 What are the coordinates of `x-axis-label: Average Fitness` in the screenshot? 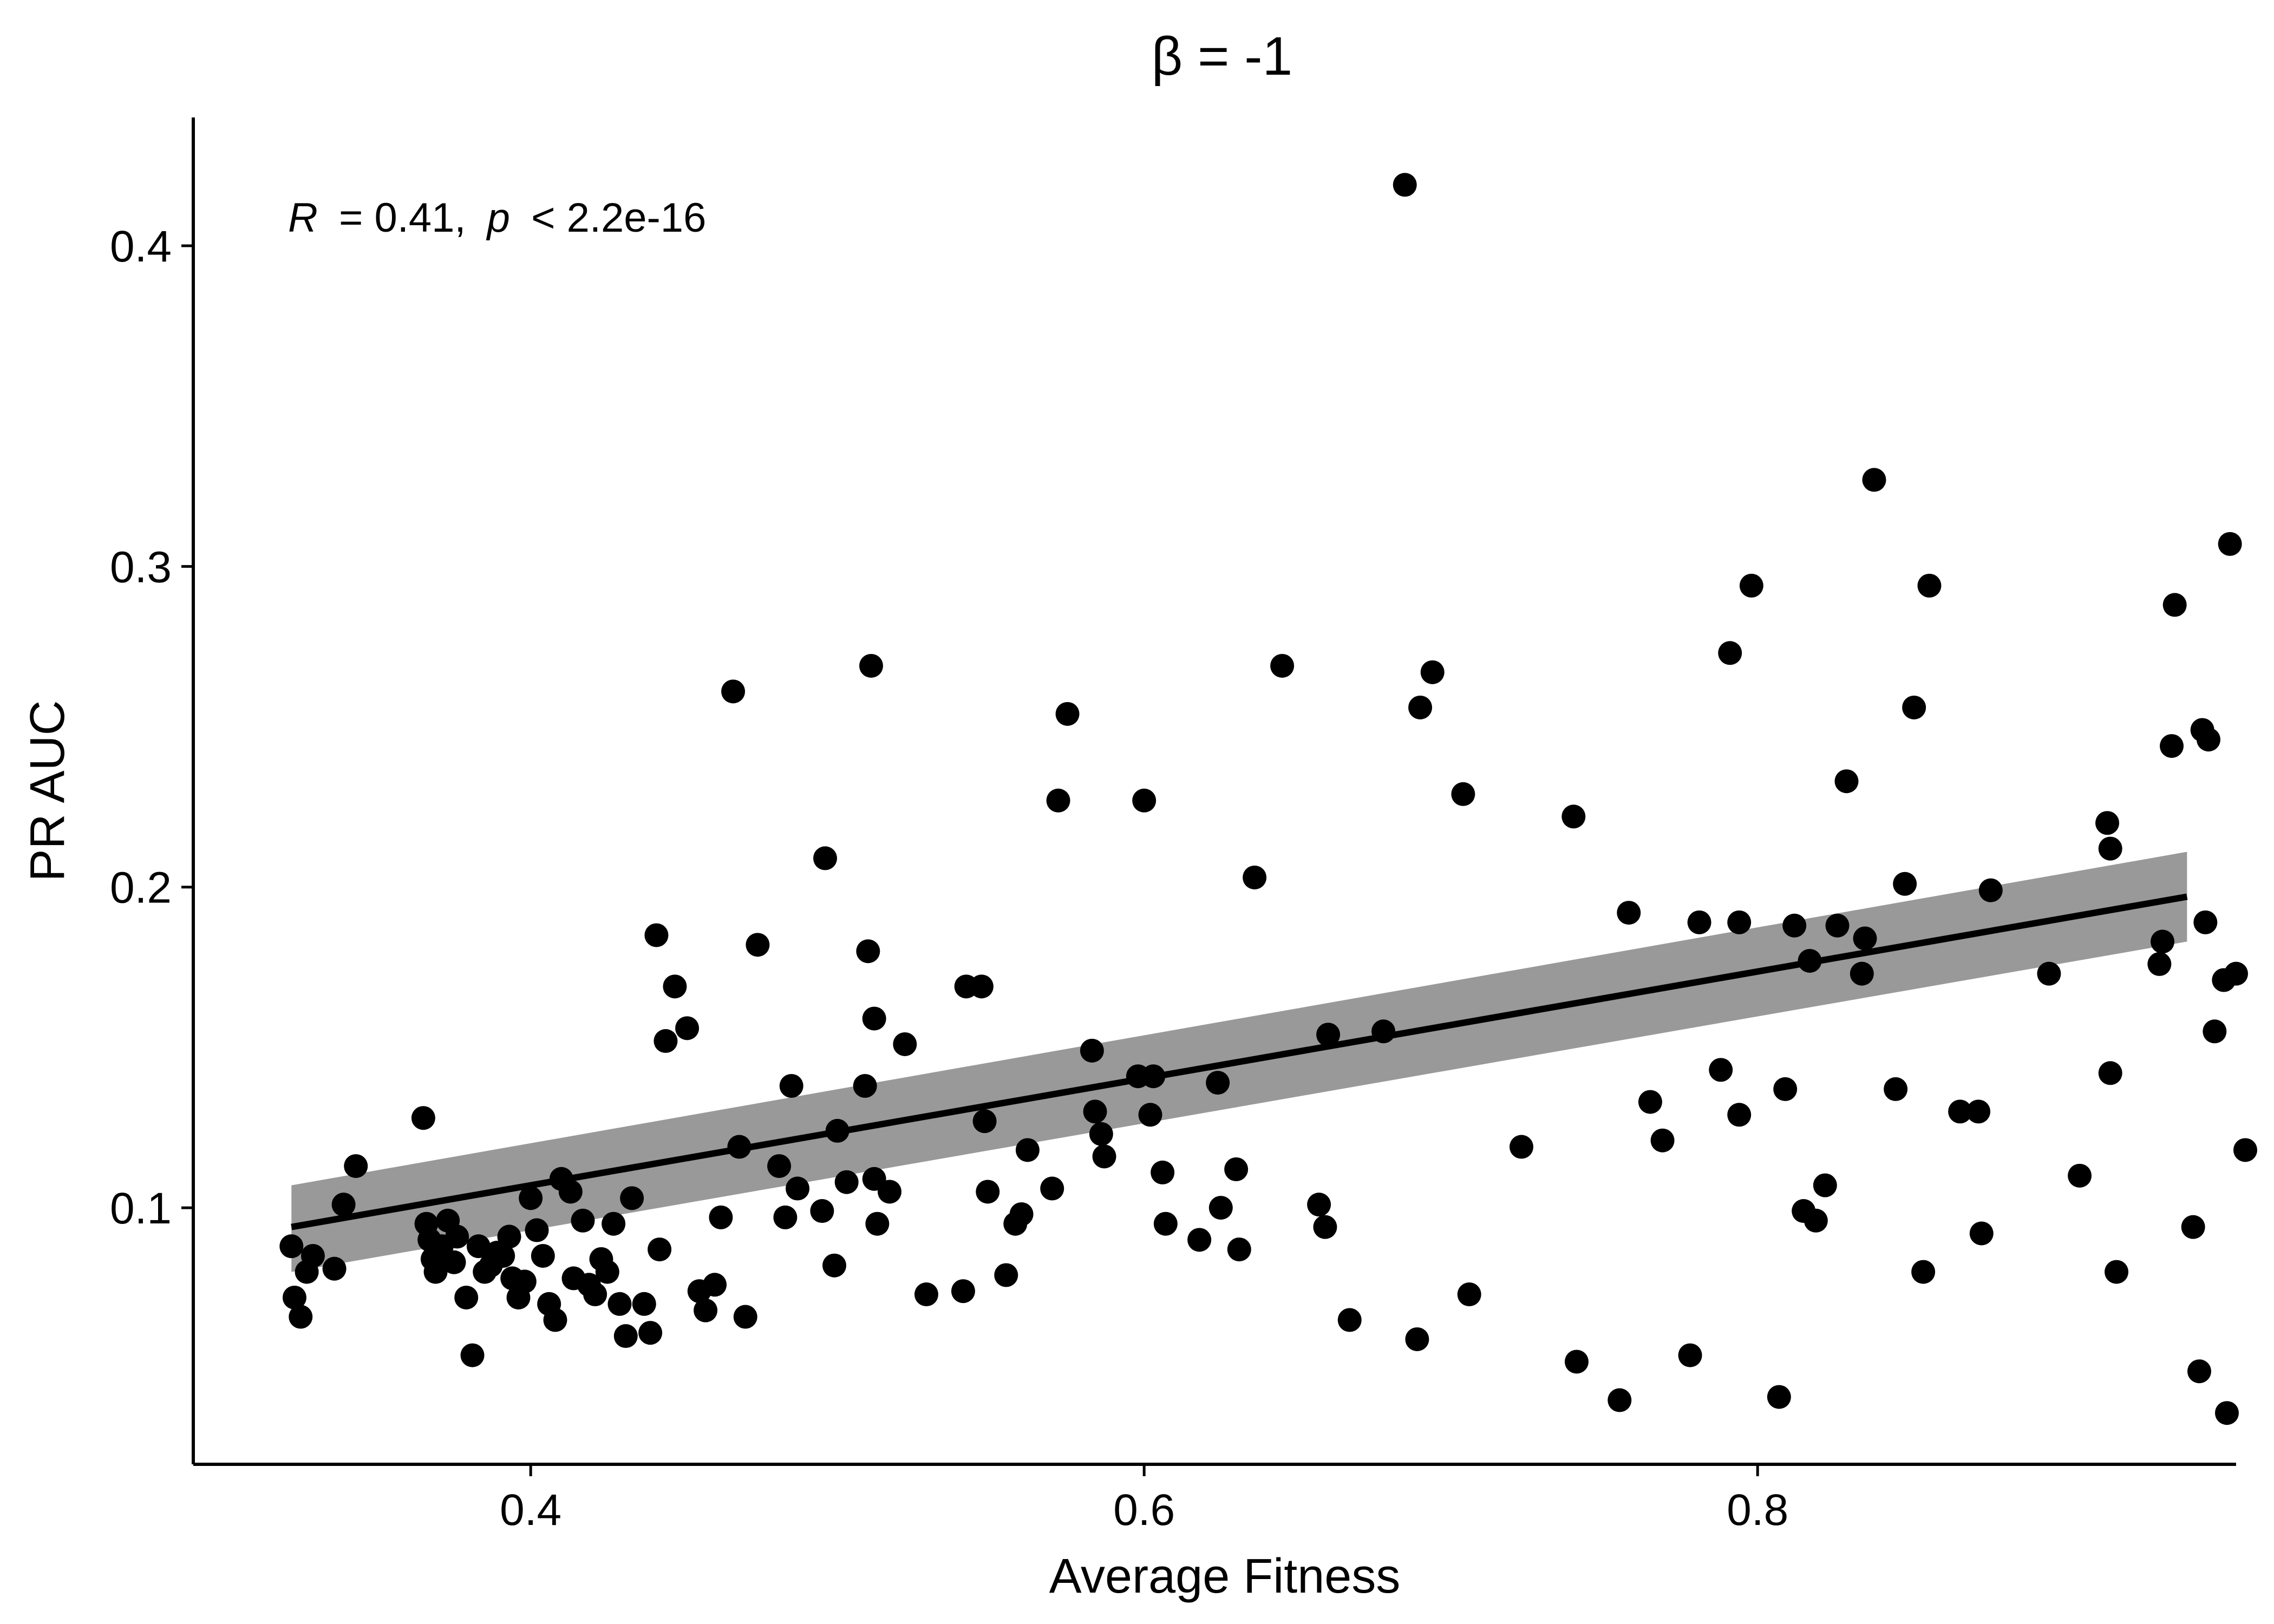 It's located at (1225, 1576).